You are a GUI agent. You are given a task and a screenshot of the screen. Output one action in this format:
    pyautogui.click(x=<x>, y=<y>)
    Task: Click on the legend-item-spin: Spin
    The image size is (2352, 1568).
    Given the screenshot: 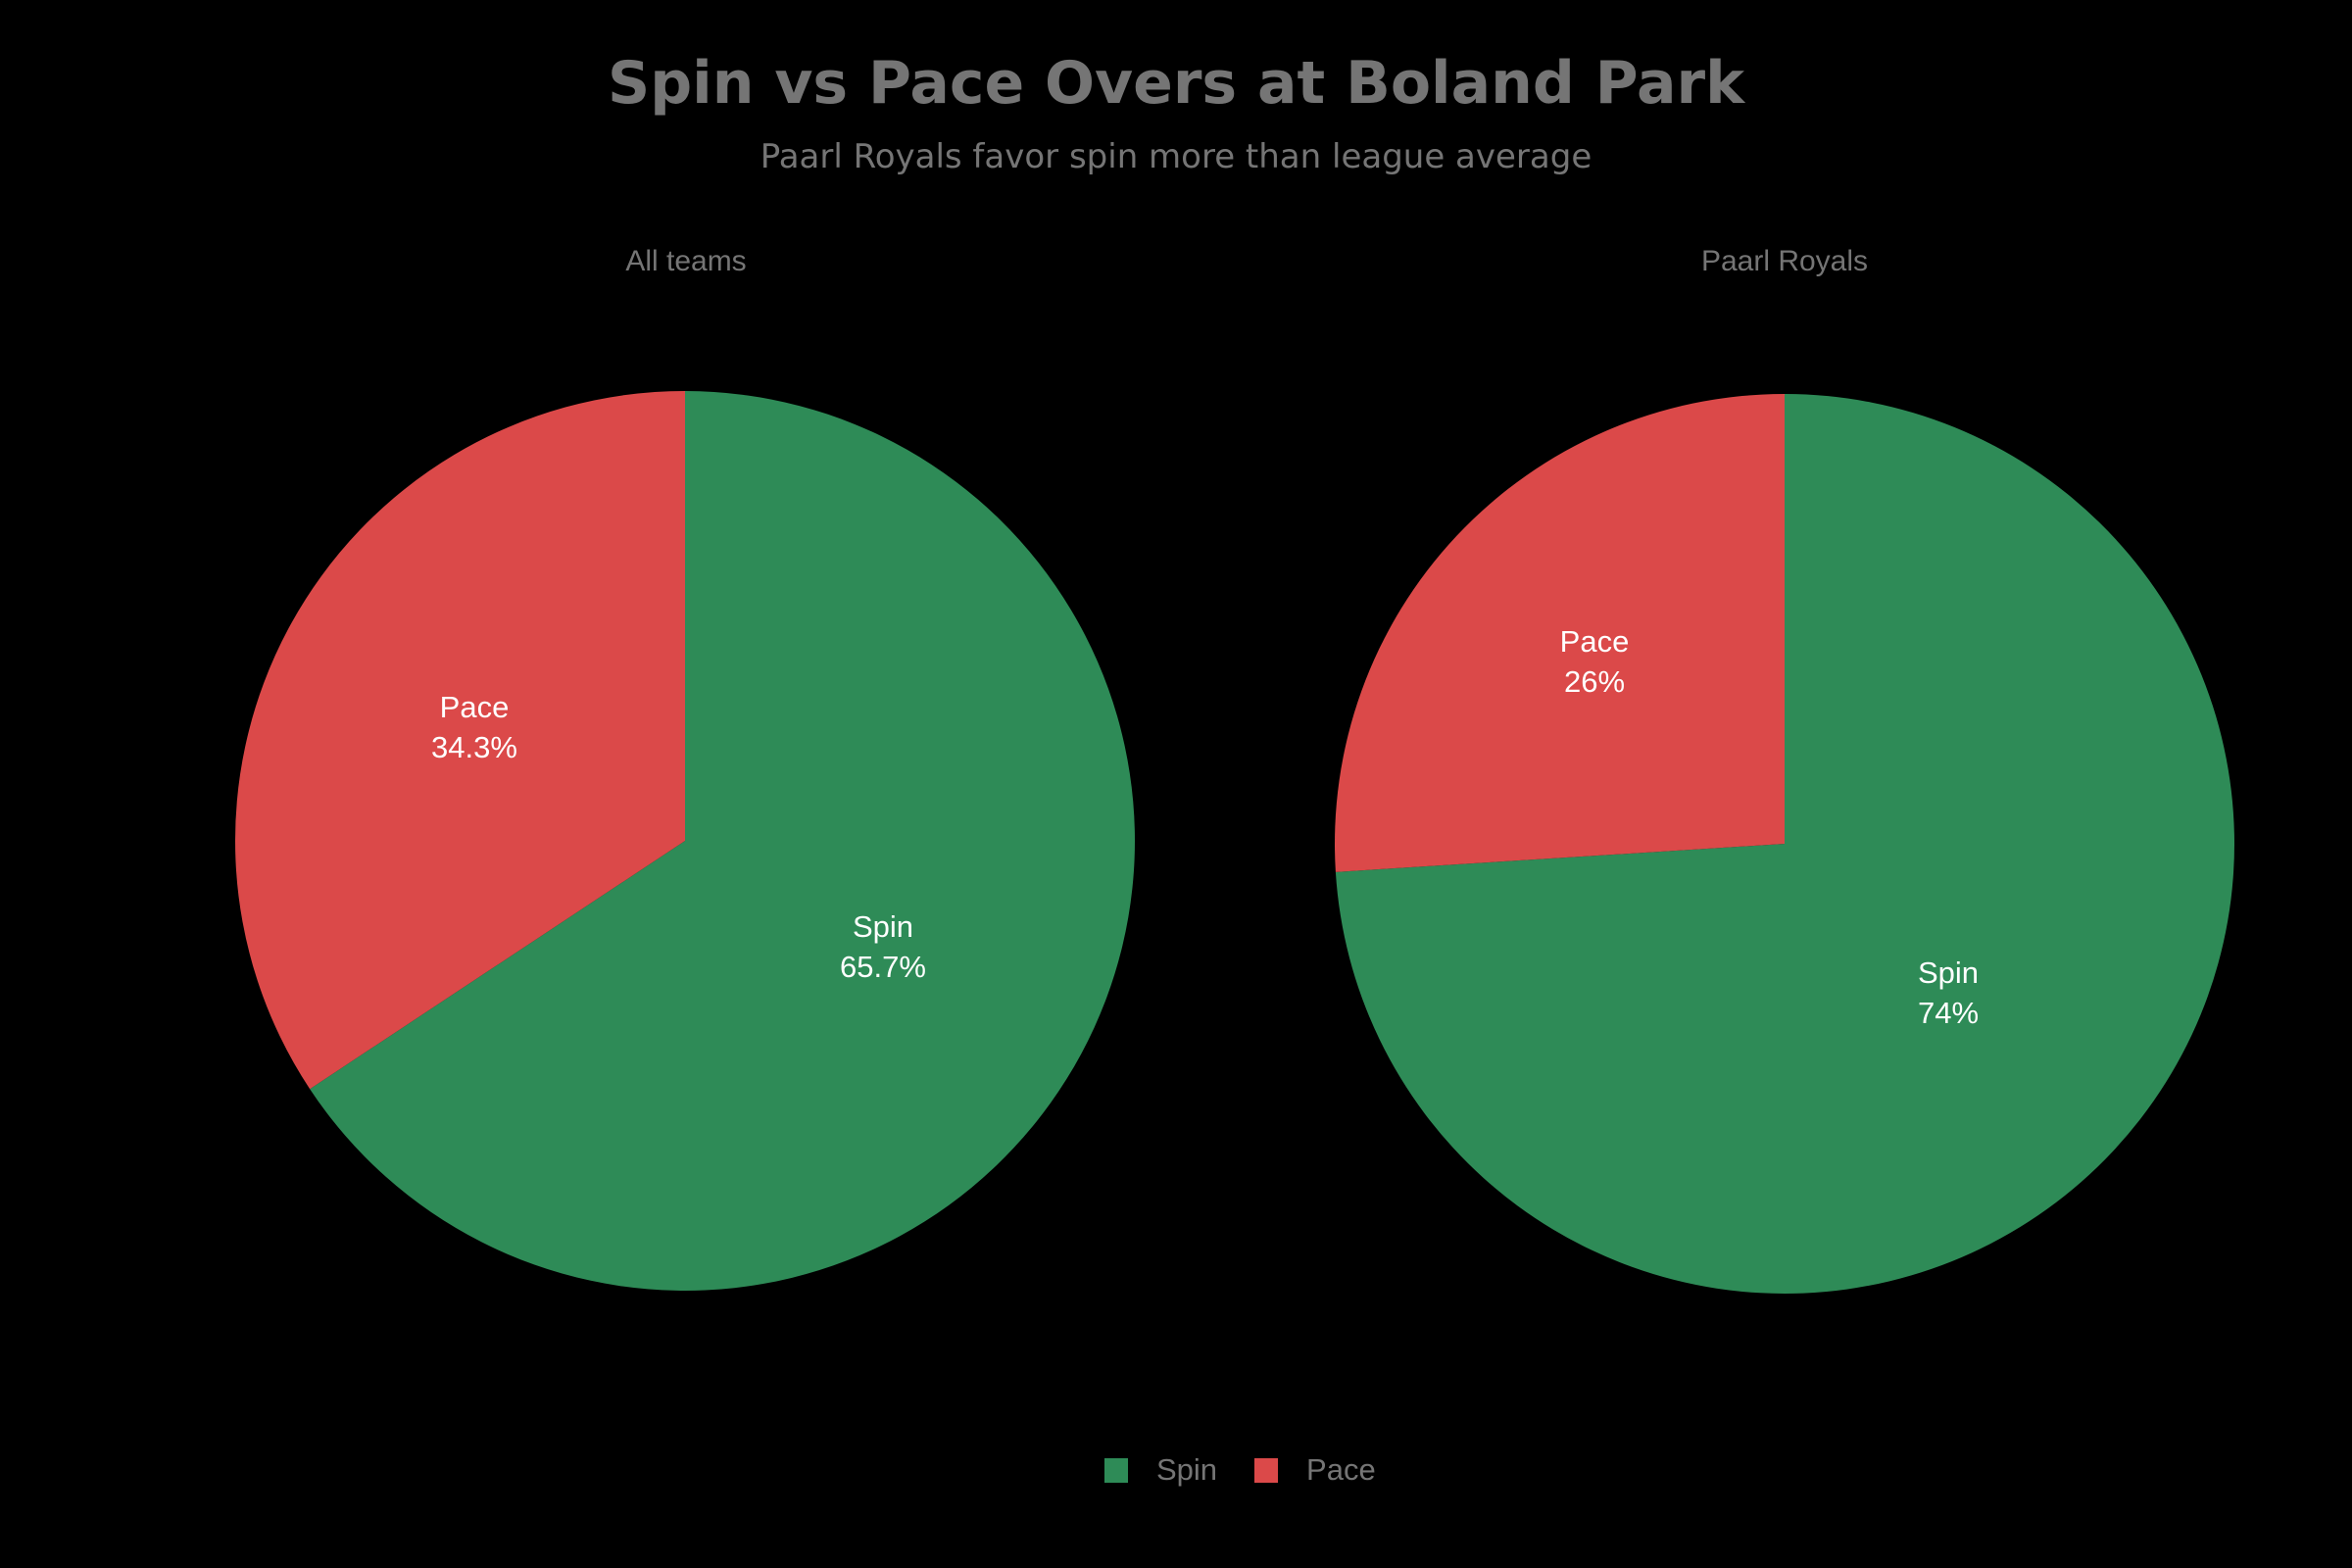 What is the action you would take?
    pyautogui.click(x=1160, y=1470)
    